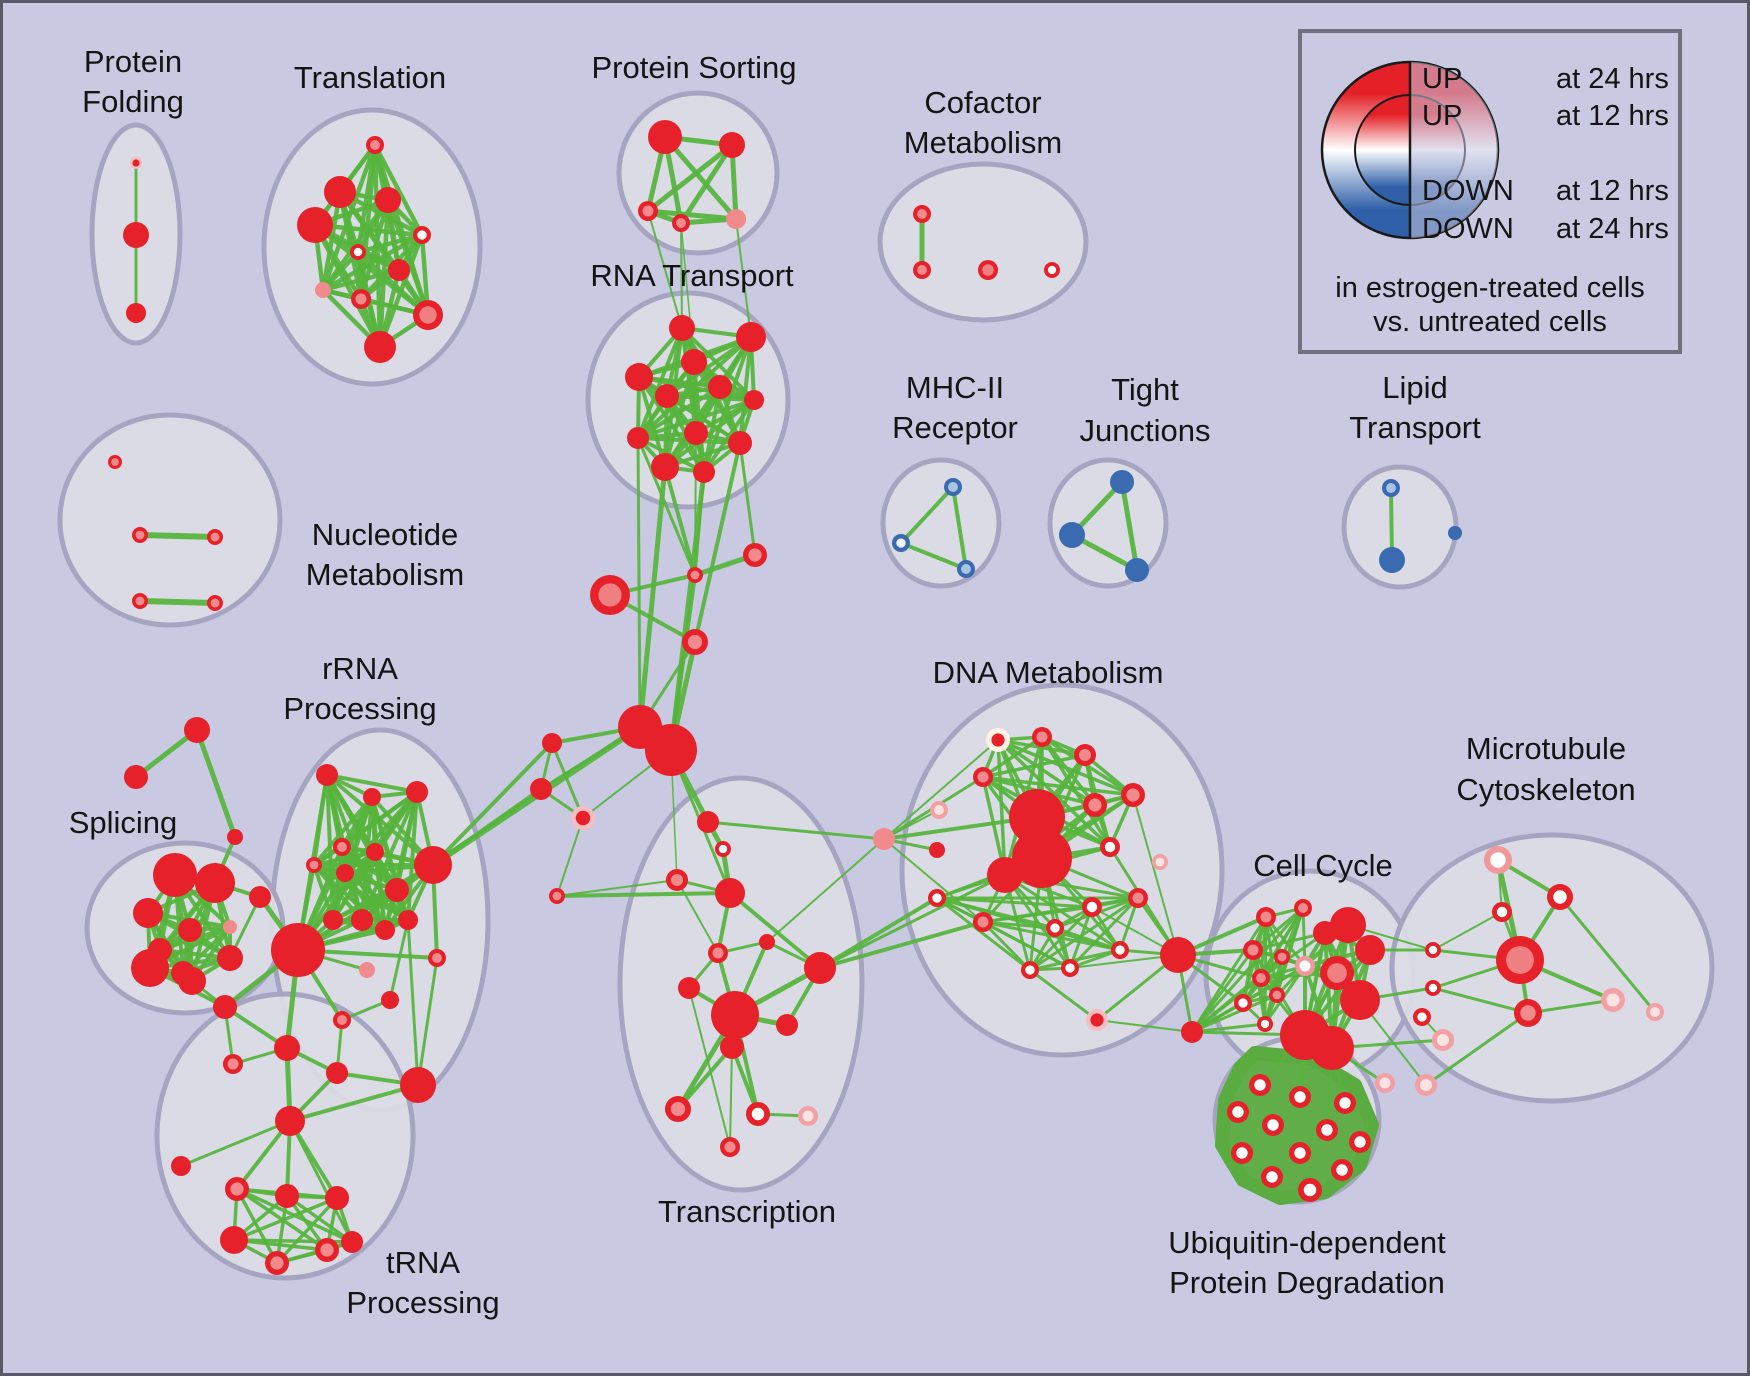 This screenshot has width=1750, height=1376. What do you see at coordinates (375, 145) in the screenshot?
I see `node-tr1-center` at bounding box center [375, 145].